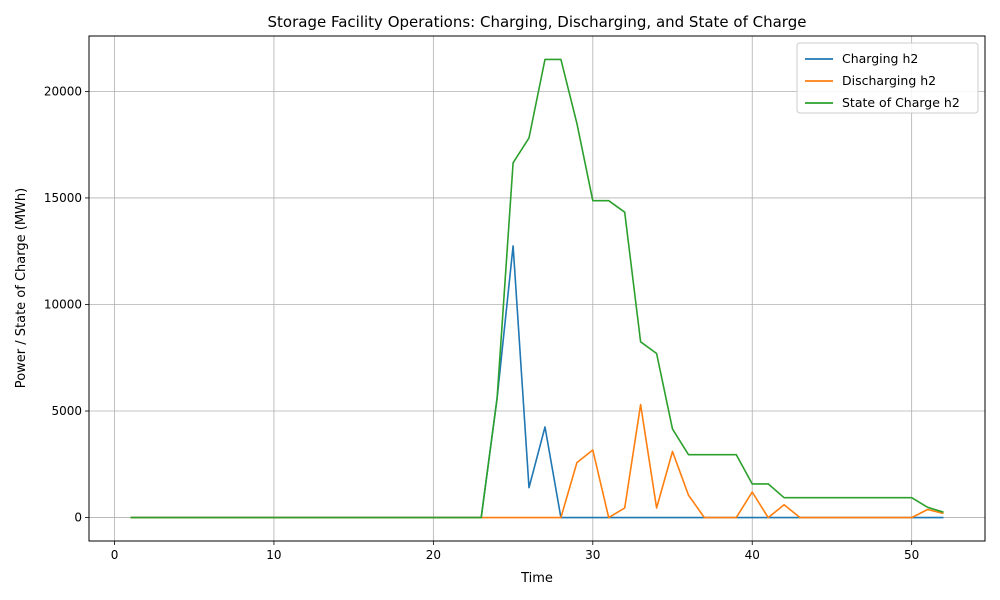 The width and height of the screenshot is (1000, 600). Describe the element at coordinates (536, 578) in the screenshot. I see `x-axis-title: Time` at that location.